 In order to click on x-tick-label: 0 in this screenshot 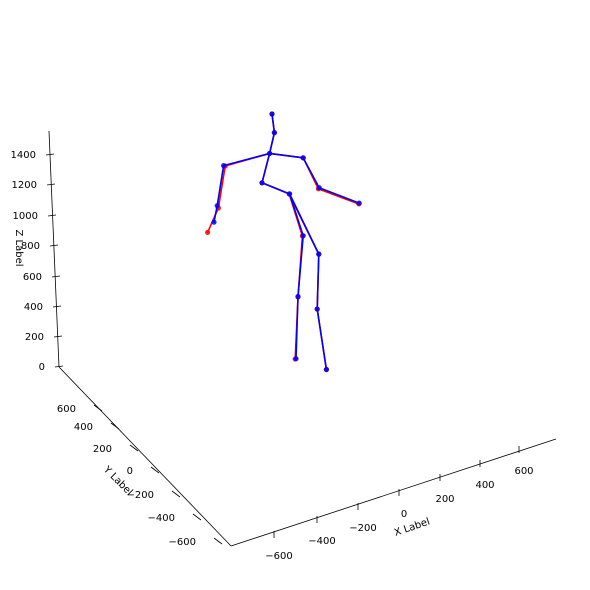, I will do `click(404, 514)`.